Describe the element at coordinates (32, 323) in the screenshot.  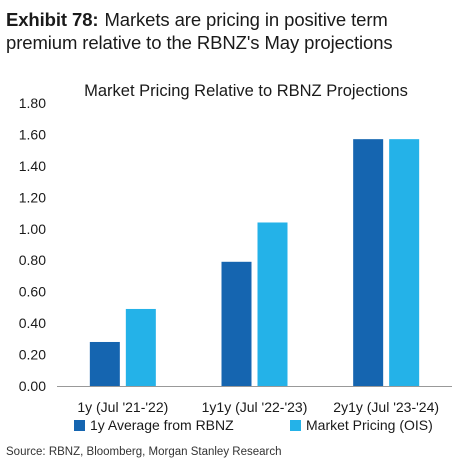
I see `y-tick-label: 0.40` at that location.